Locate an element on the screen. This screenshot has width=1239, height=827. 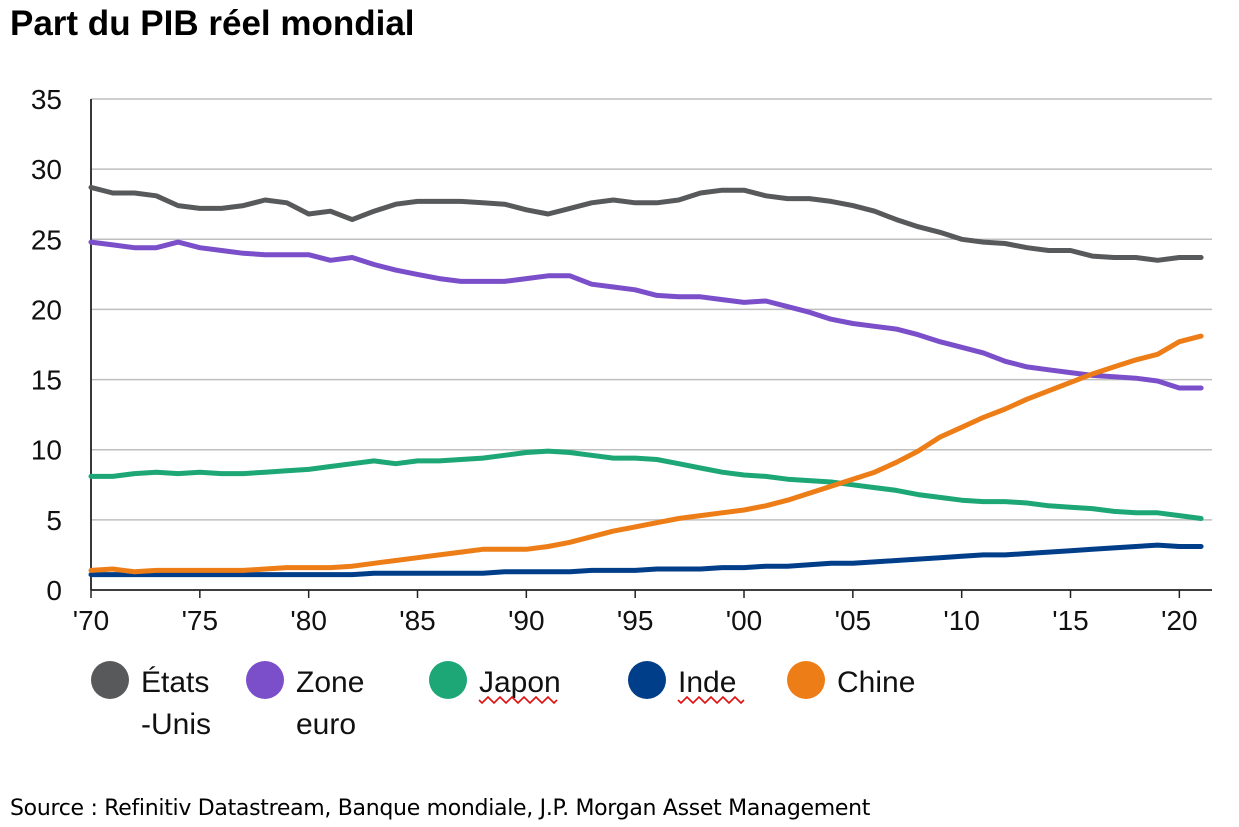
legend-label: États is located at coordinates (175, 682).